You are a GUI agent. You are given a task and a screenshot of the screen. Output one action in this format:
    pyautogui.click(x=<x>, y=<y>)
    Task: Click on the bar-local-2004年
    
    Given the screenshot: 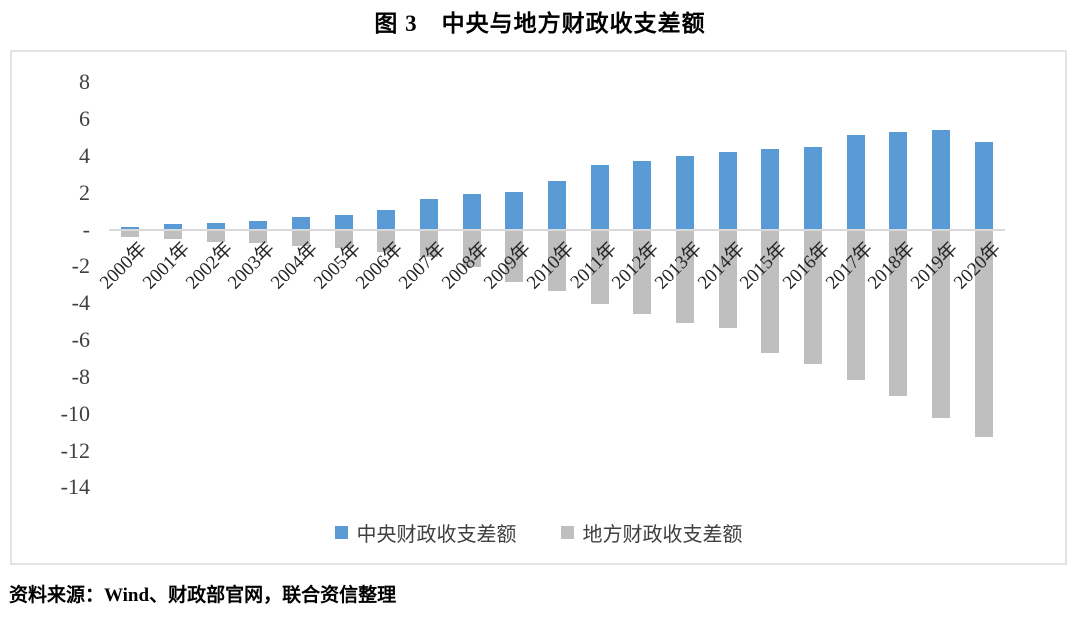 What is the action you would take?
    pyautogui.click(x=301, y=237)
    